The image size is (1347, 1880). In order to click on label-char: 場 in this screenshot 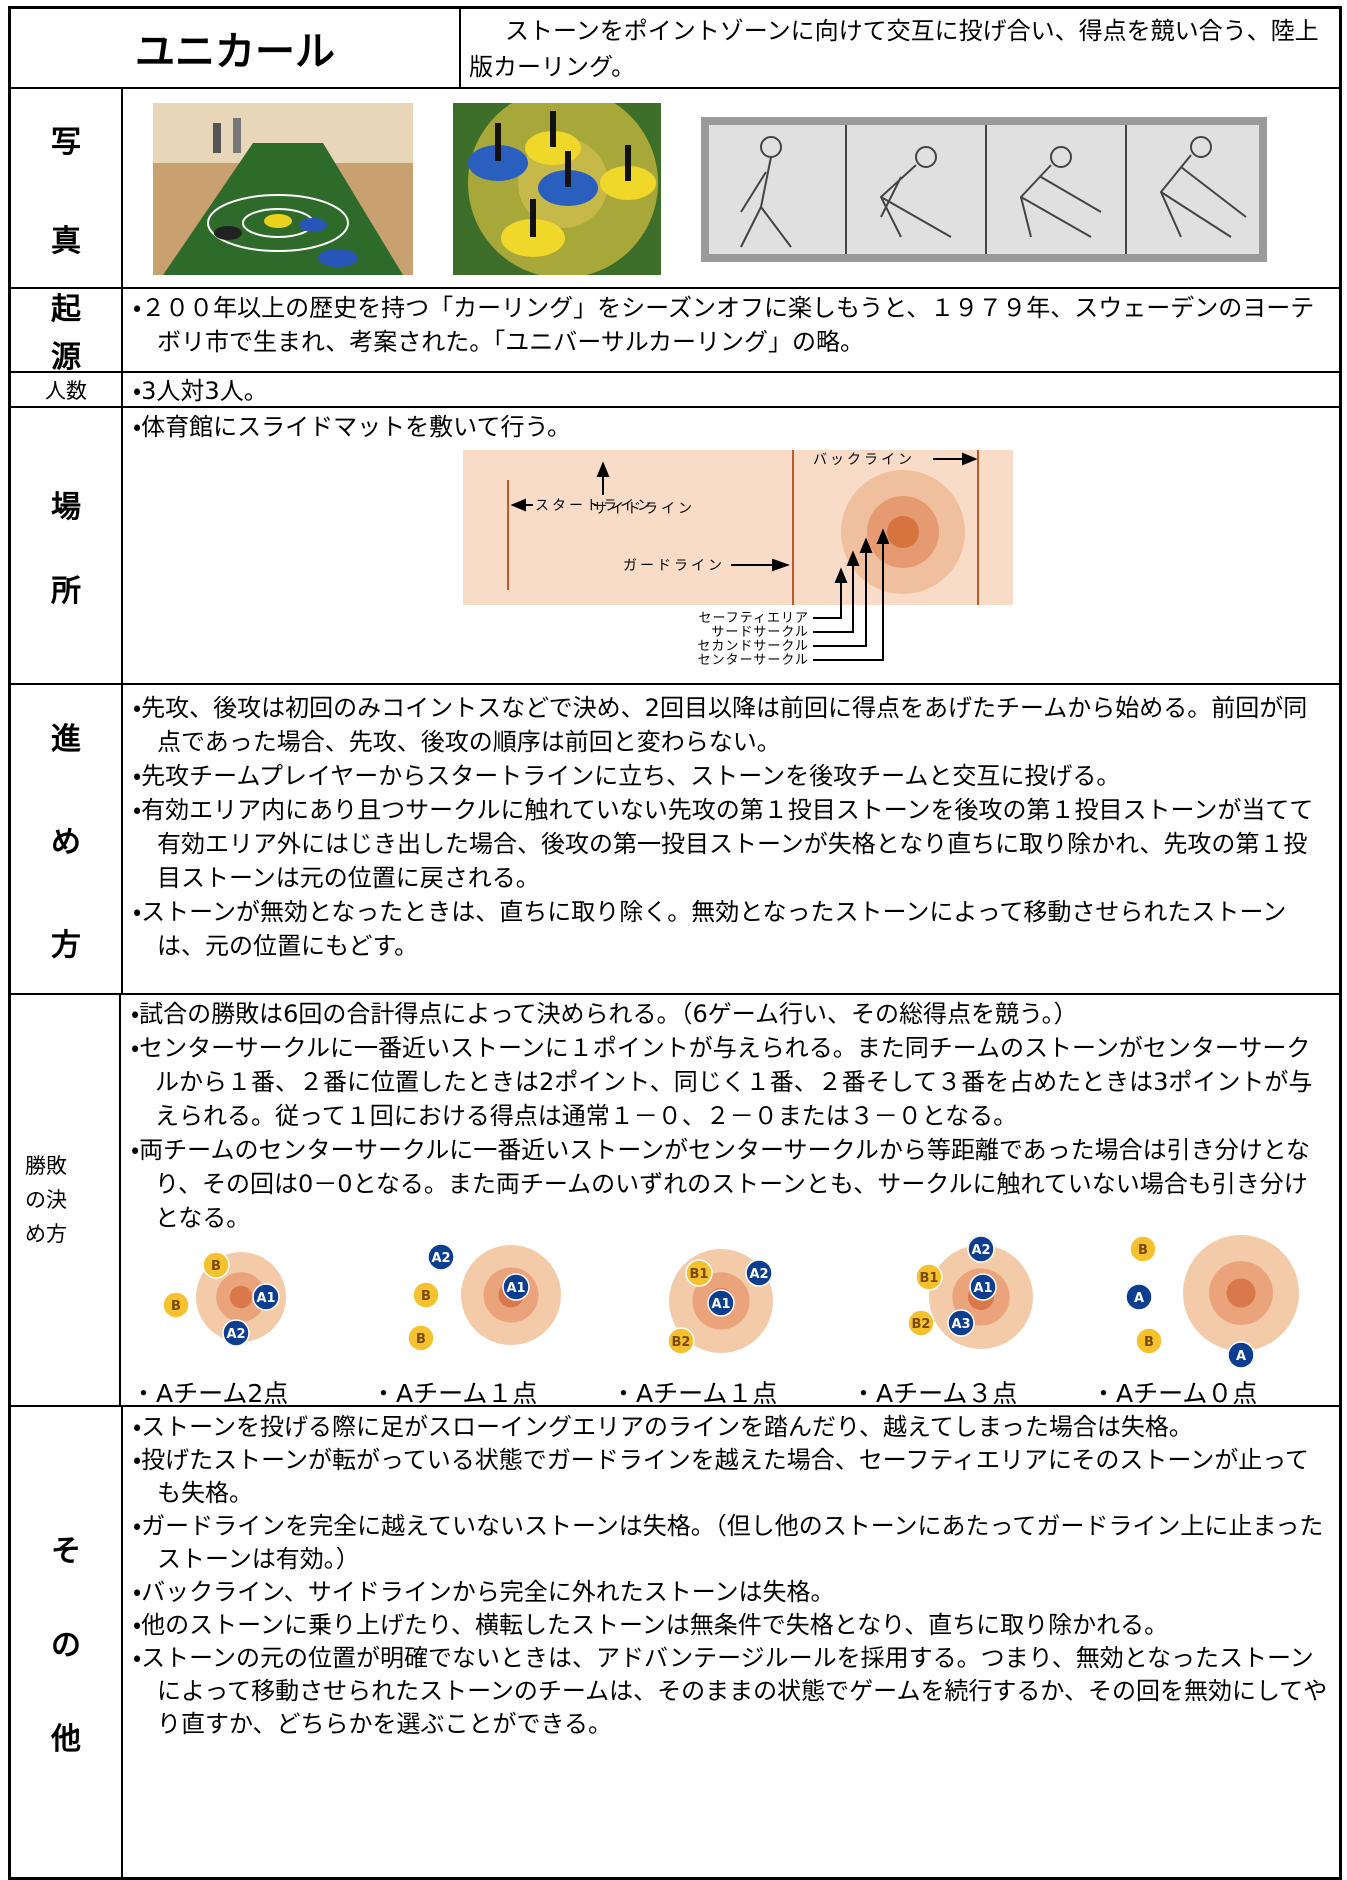, I will do `click(66, 507)`.